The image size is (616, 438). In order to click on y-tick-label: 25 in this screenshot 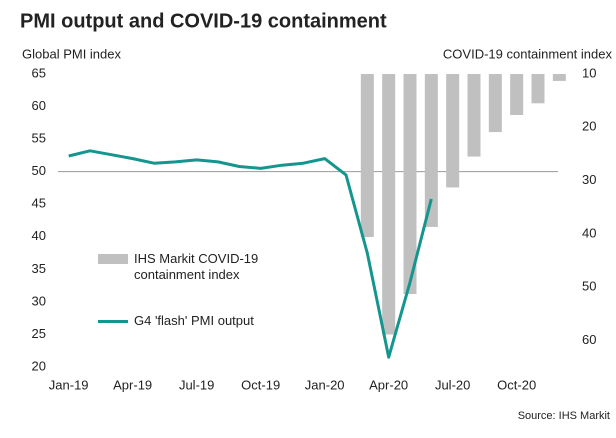, I will do `click(39, 333)`.